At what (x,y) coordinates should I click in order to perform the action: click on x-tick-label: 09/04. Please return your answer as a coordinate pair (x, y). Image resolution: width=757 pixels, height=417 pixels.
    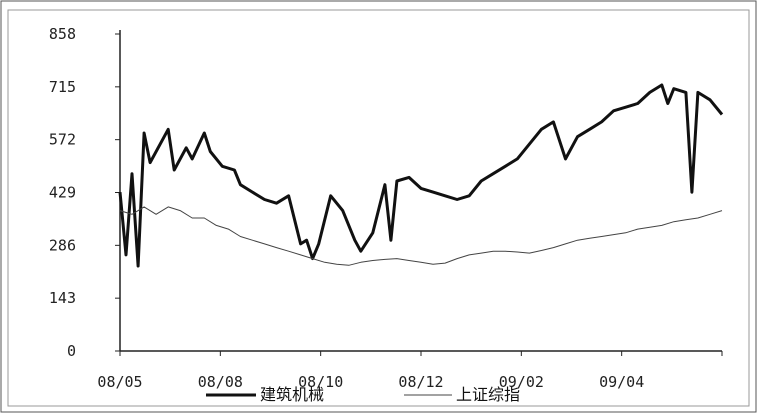
    Looking at the image, I should click on (621, 382).